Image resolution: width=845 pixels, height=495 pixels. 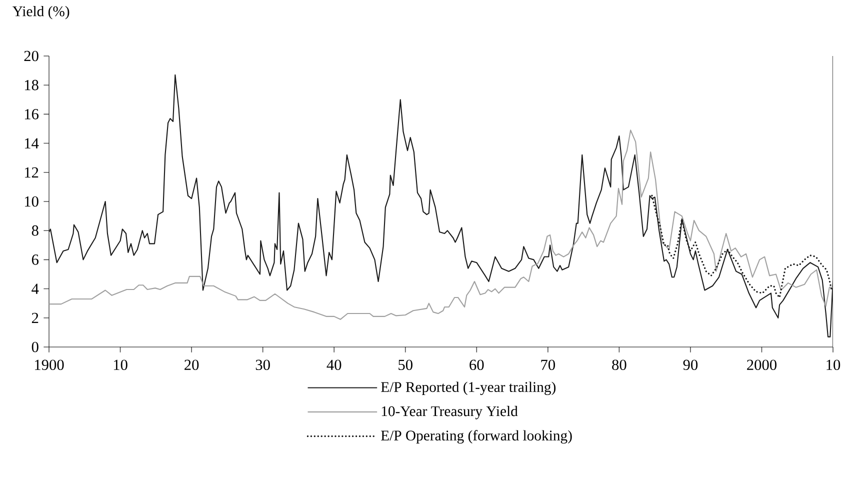 What do you see at coordinates (450, 413) in the screenshot?
I see `legend-label: 10-Year Treasury Yield` at bounding box center [450, 413].